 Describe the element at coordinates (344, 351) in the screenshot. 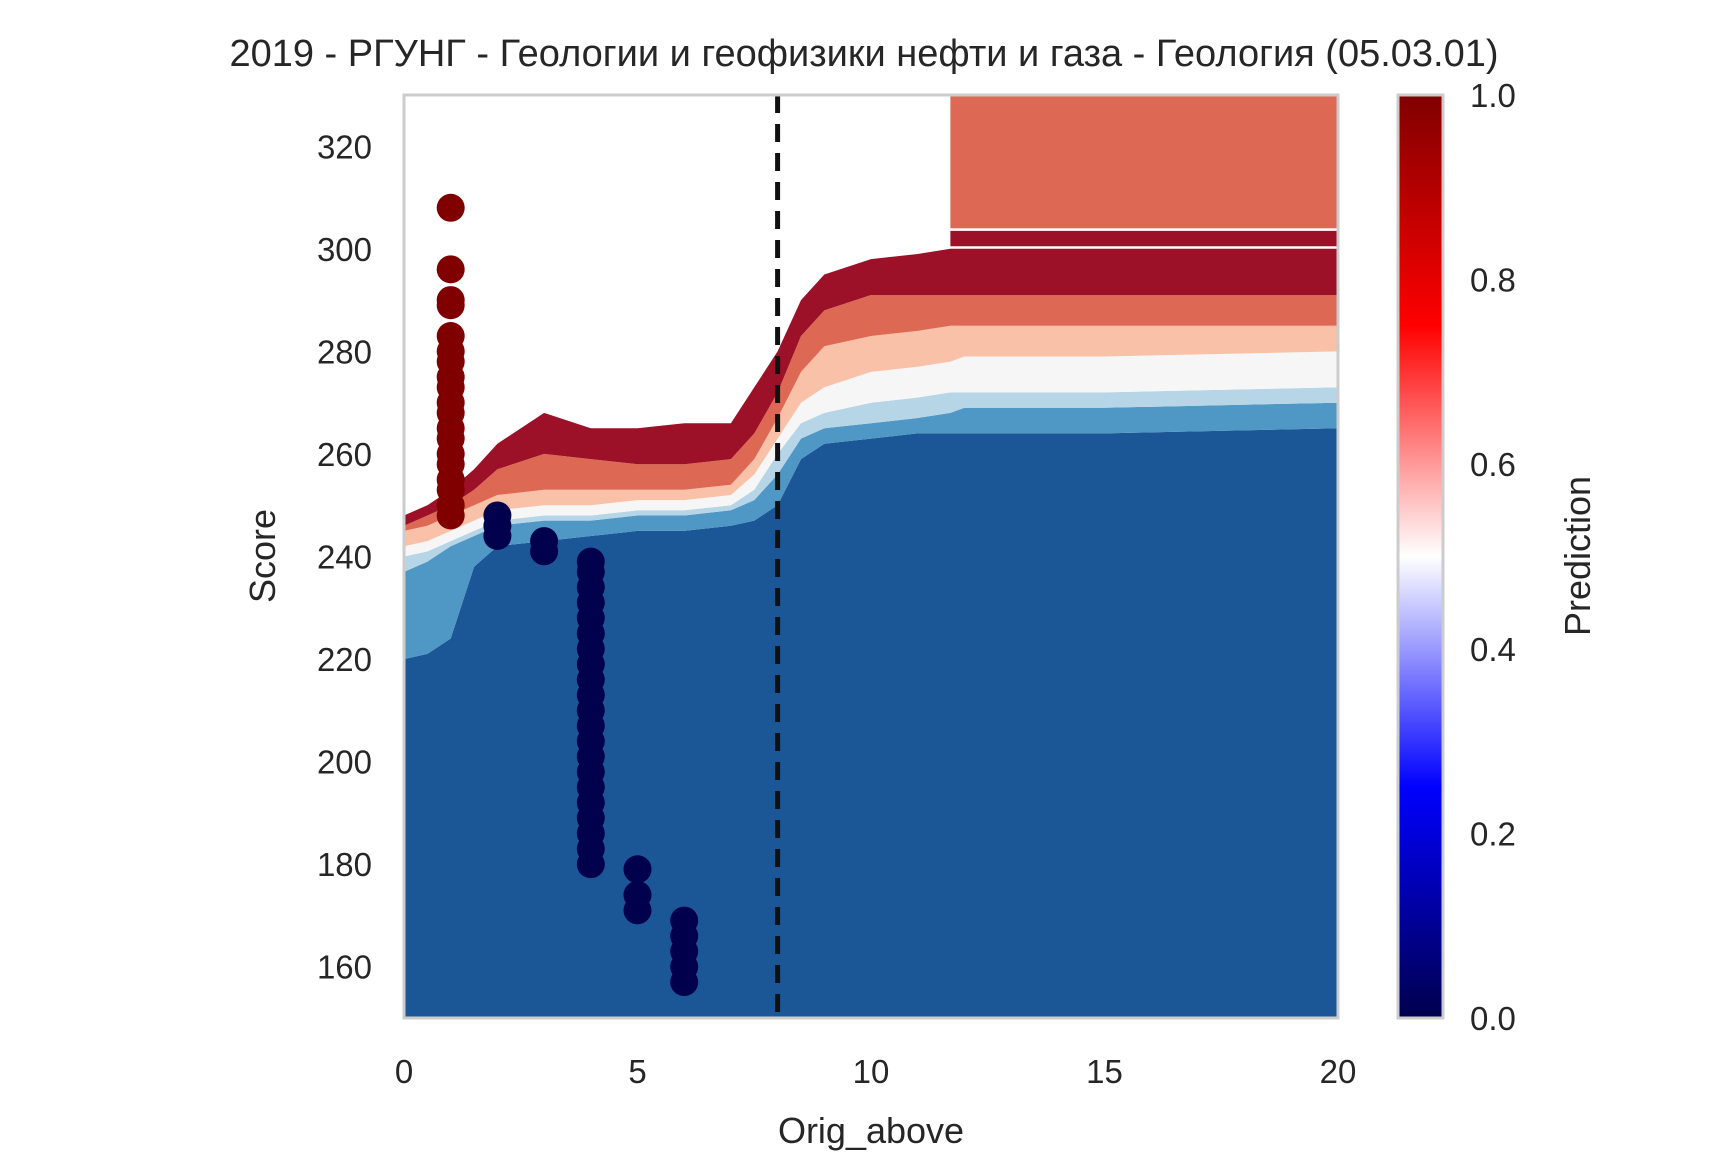

I see `y-tick-label: 280` at that location.